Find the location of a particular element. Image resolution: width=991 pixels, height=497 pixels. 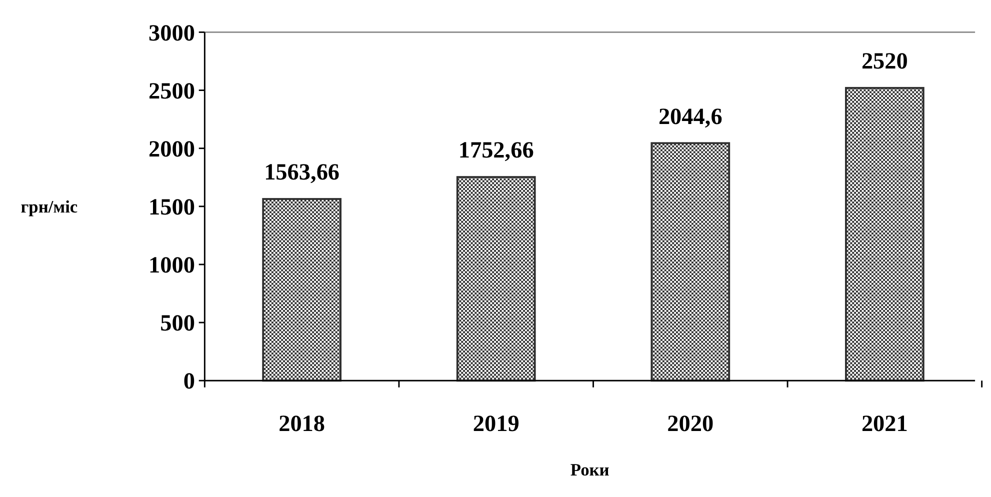

y-tick-label: 1000 is located at coordinates (171, 265).